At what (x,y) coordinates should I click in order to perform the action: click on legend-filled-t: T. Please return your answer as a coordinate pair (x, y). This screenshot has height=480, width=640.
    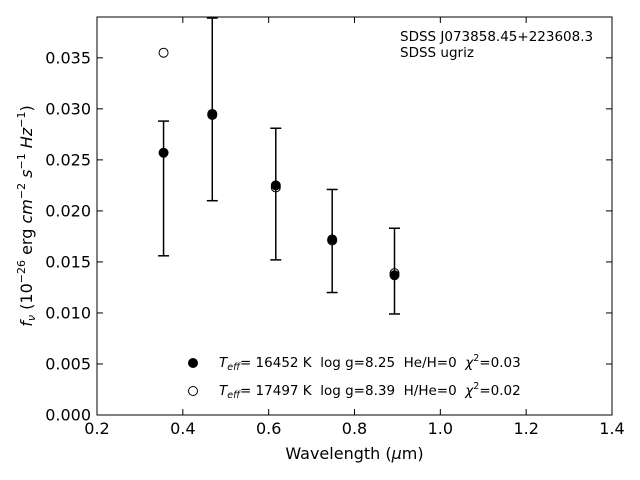
    Looking at the image, I should click on (224, 363).